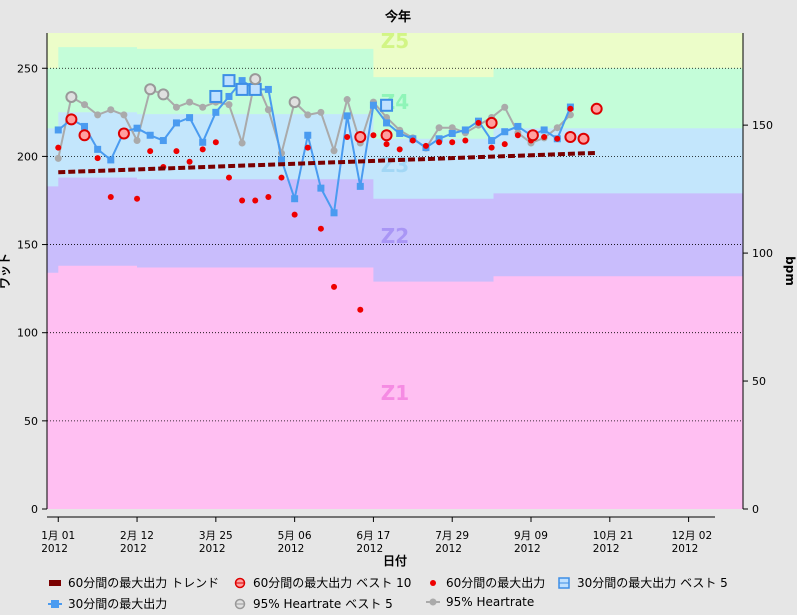 This screenshot has height=615, width=797. I want to click on legend-label: 95% Heartrate ベスト 5, so click(323, 604).